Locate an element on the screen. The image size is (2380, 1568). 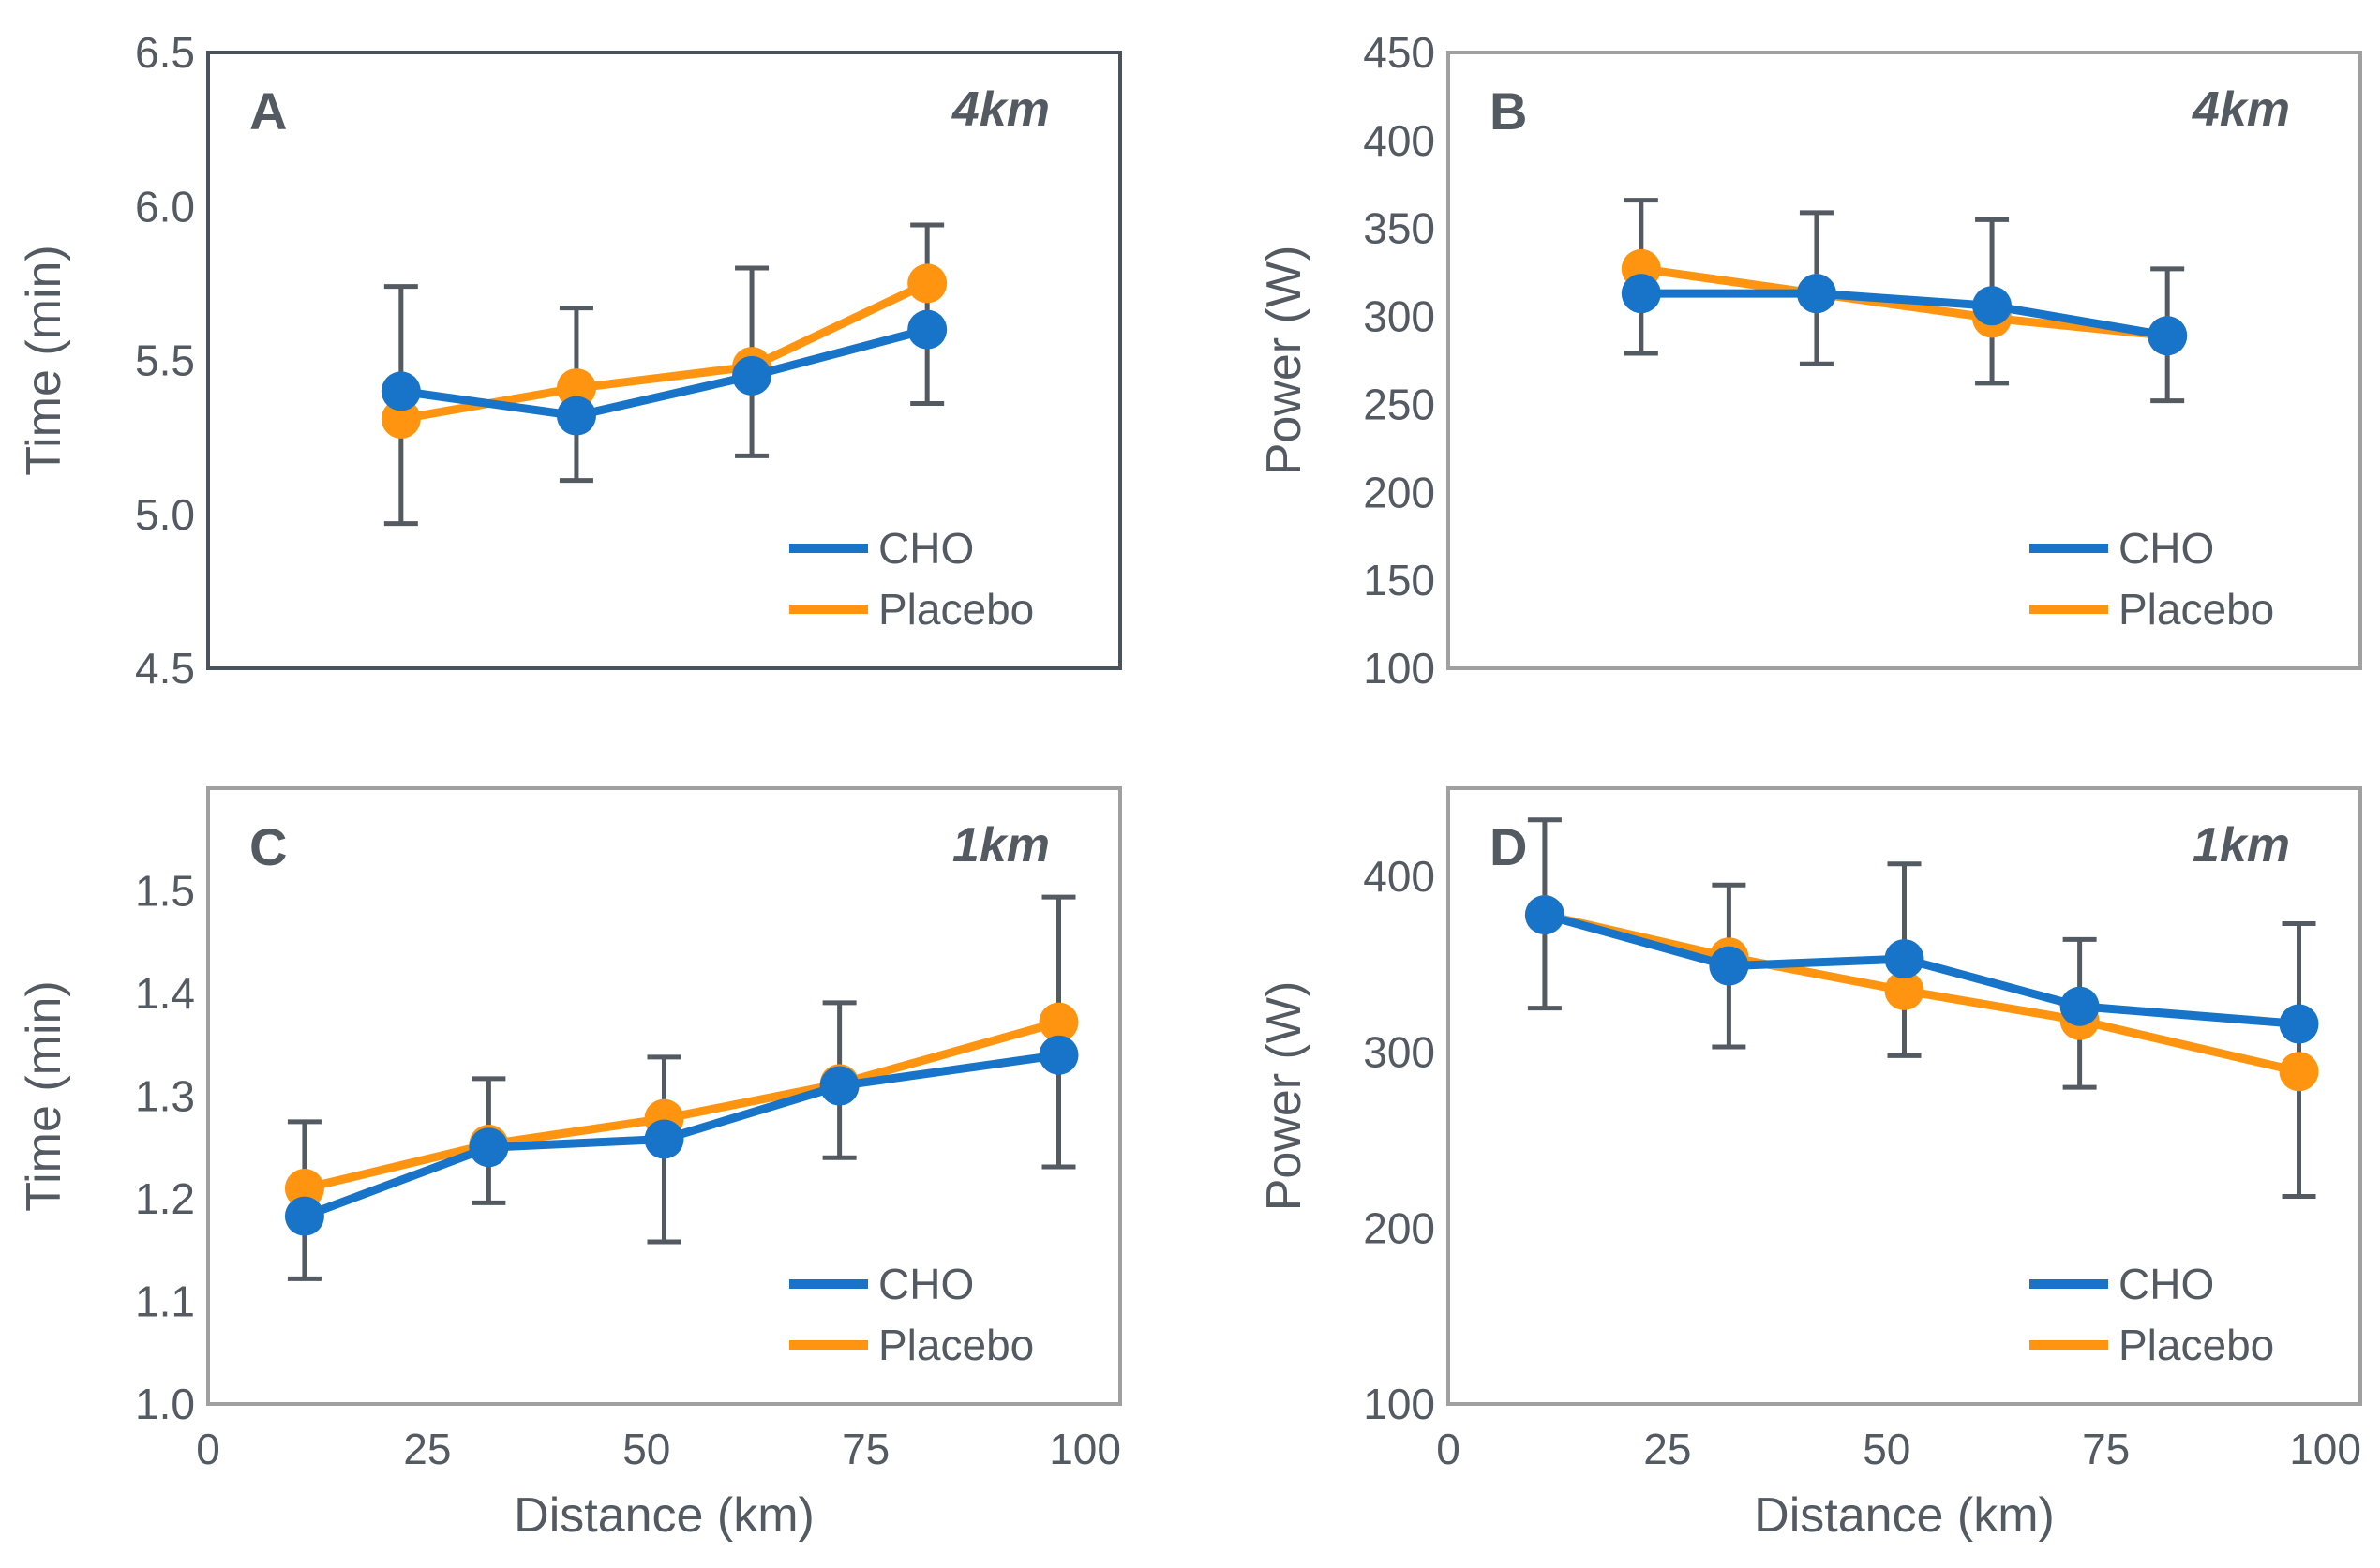
y-tick-label: 6.0 is located at coordinates (165, 207).